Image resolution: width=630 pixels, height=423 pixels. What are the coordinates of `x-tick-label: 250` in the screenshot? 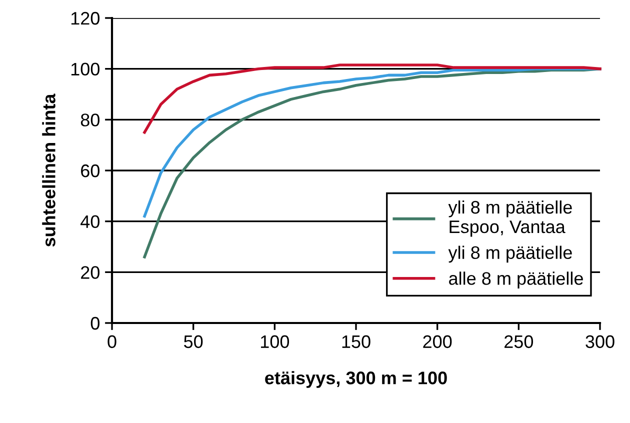 It's located at (519, 341).